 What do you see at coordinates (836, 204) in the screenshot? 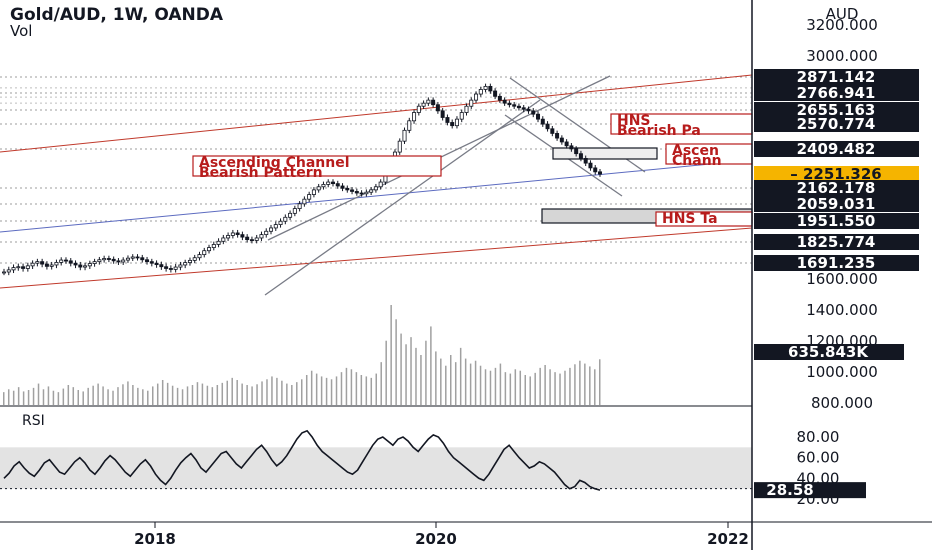
I see `price-level-value: 2059.031` at bounding box center [836, 204].